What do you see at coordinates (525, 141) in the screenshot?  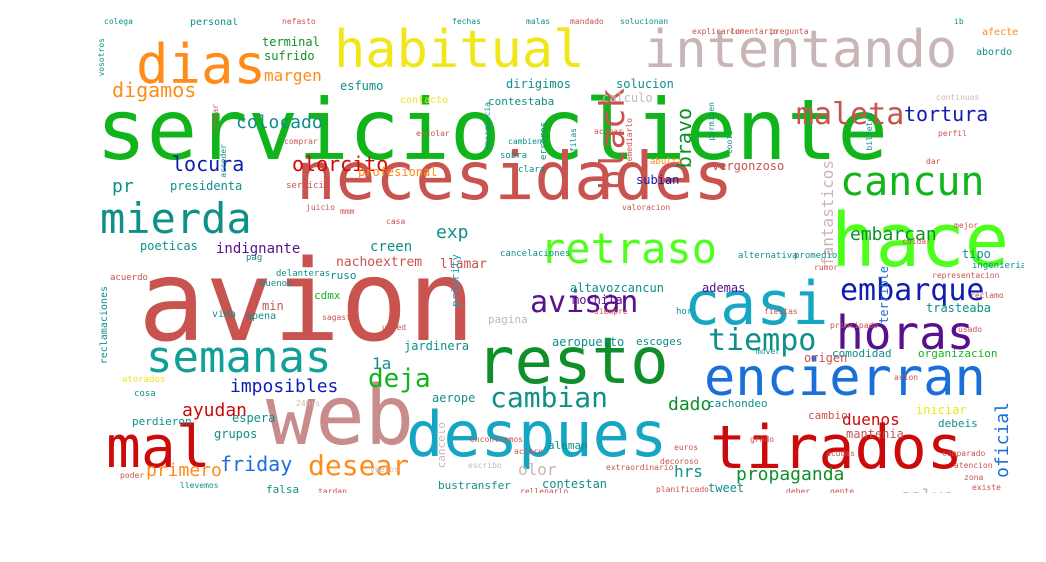 I see `word-cambien: cambien` at bounding box center [525, 141].